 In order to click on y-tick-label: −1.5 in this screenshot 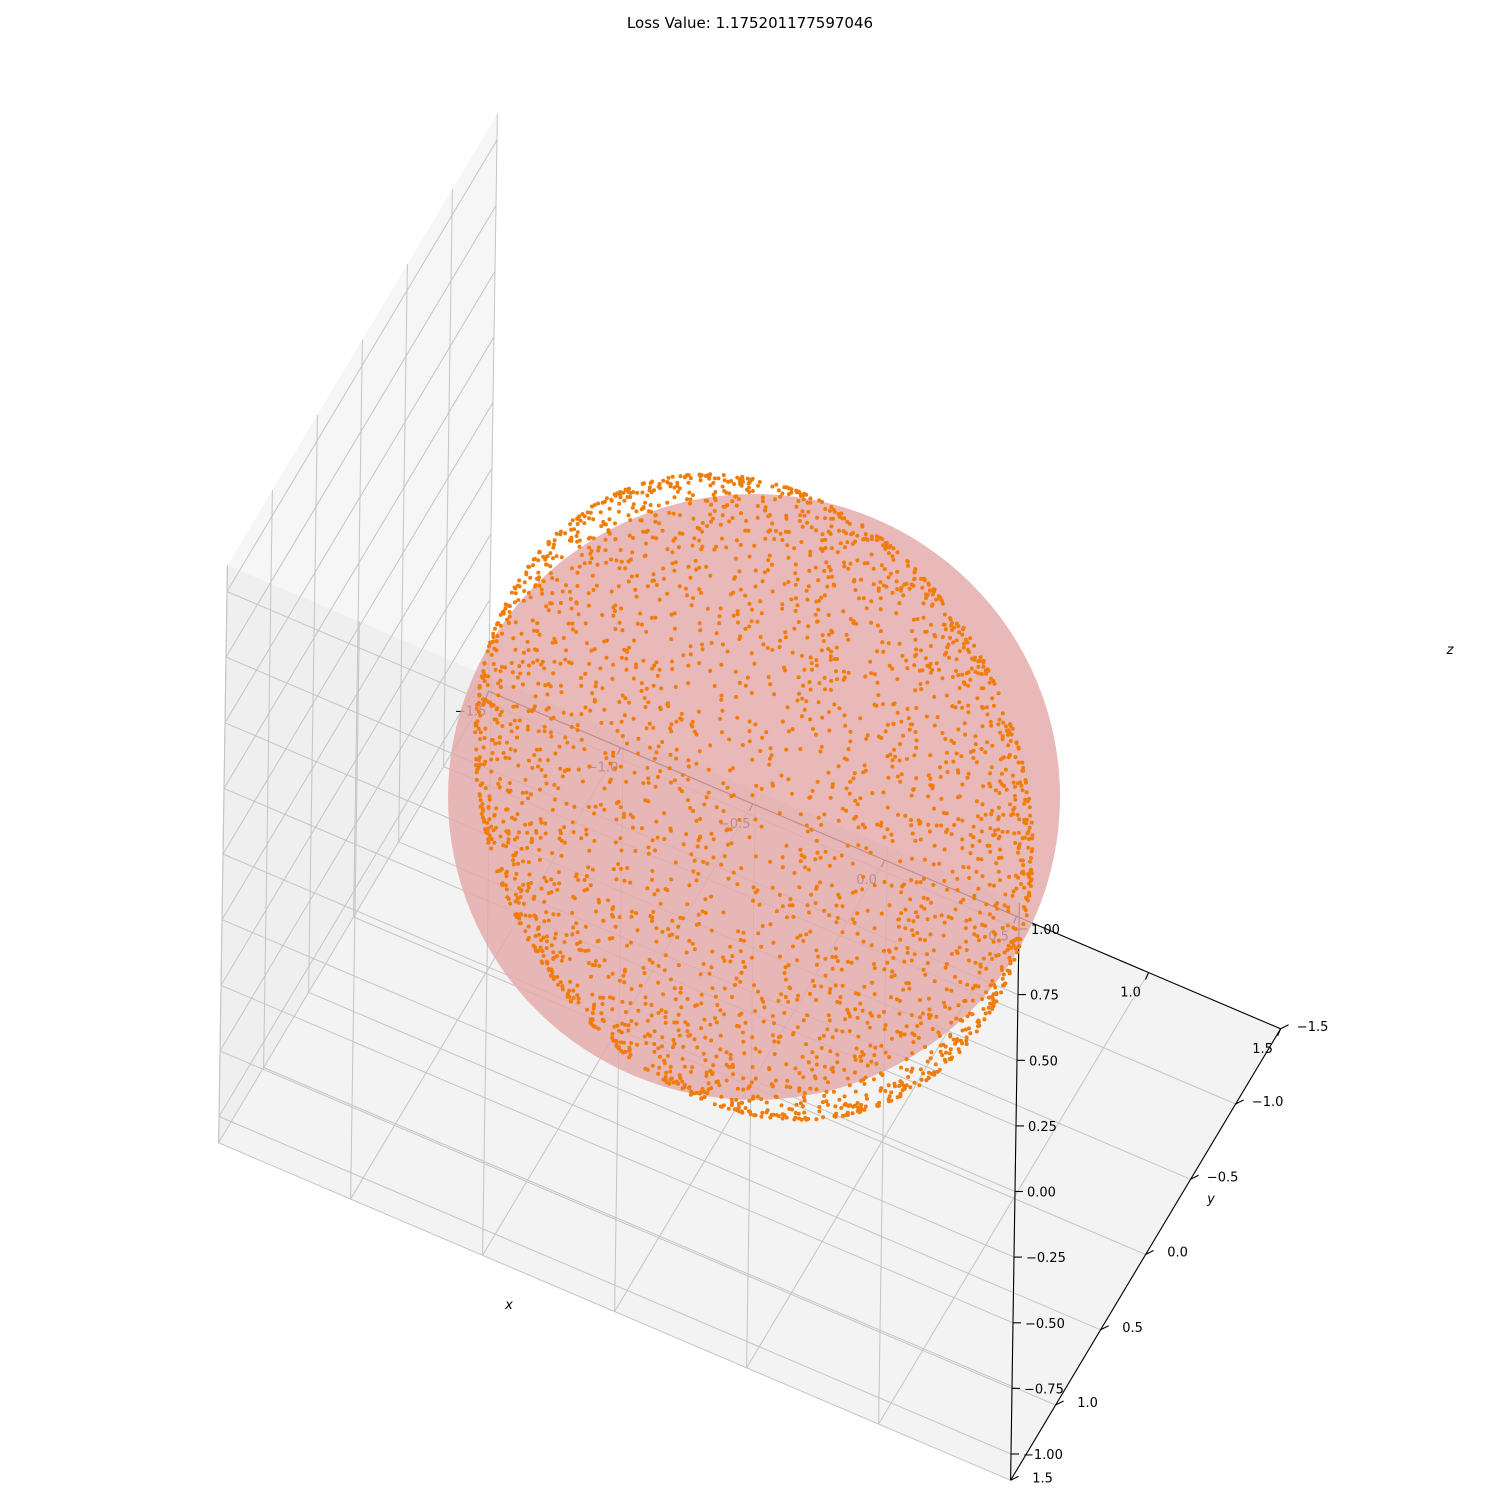, I will do `click(1313, 1027)`.